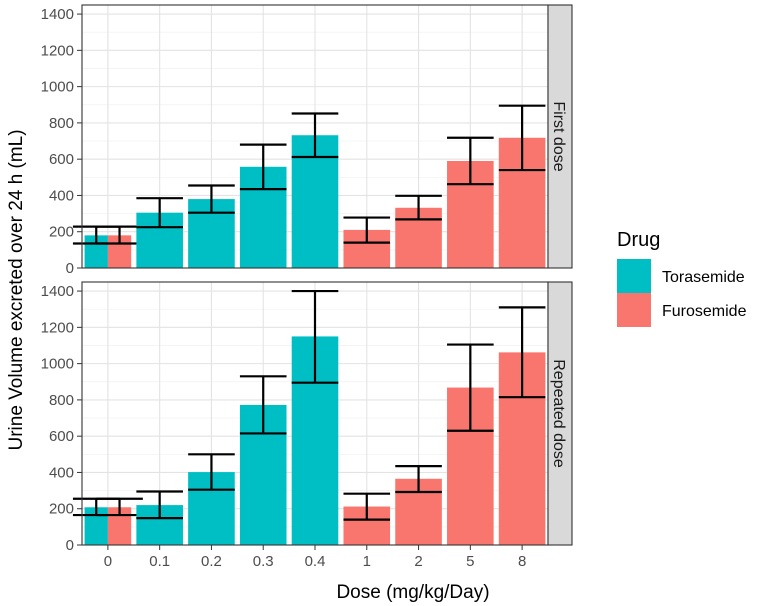  What do you see at coordinates (367, 561) in the screenshot?
I see `x-tick-label: 1` at bounding box center [367, 561].